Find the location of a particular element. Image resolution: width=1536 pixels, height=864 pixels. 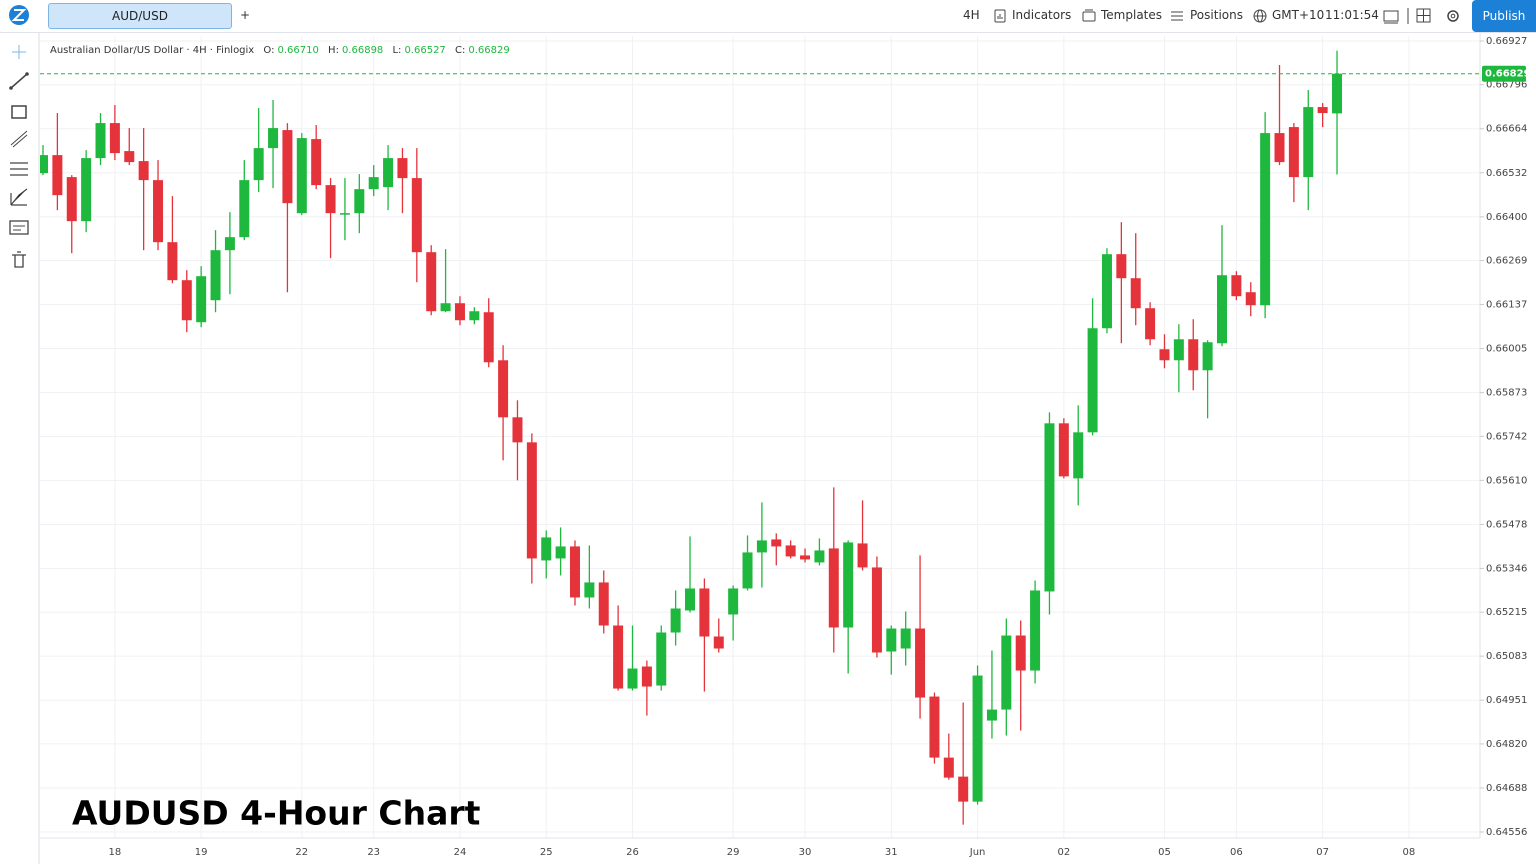

y-tick-label: 0.64820 is located at coordinates (1506, 744).